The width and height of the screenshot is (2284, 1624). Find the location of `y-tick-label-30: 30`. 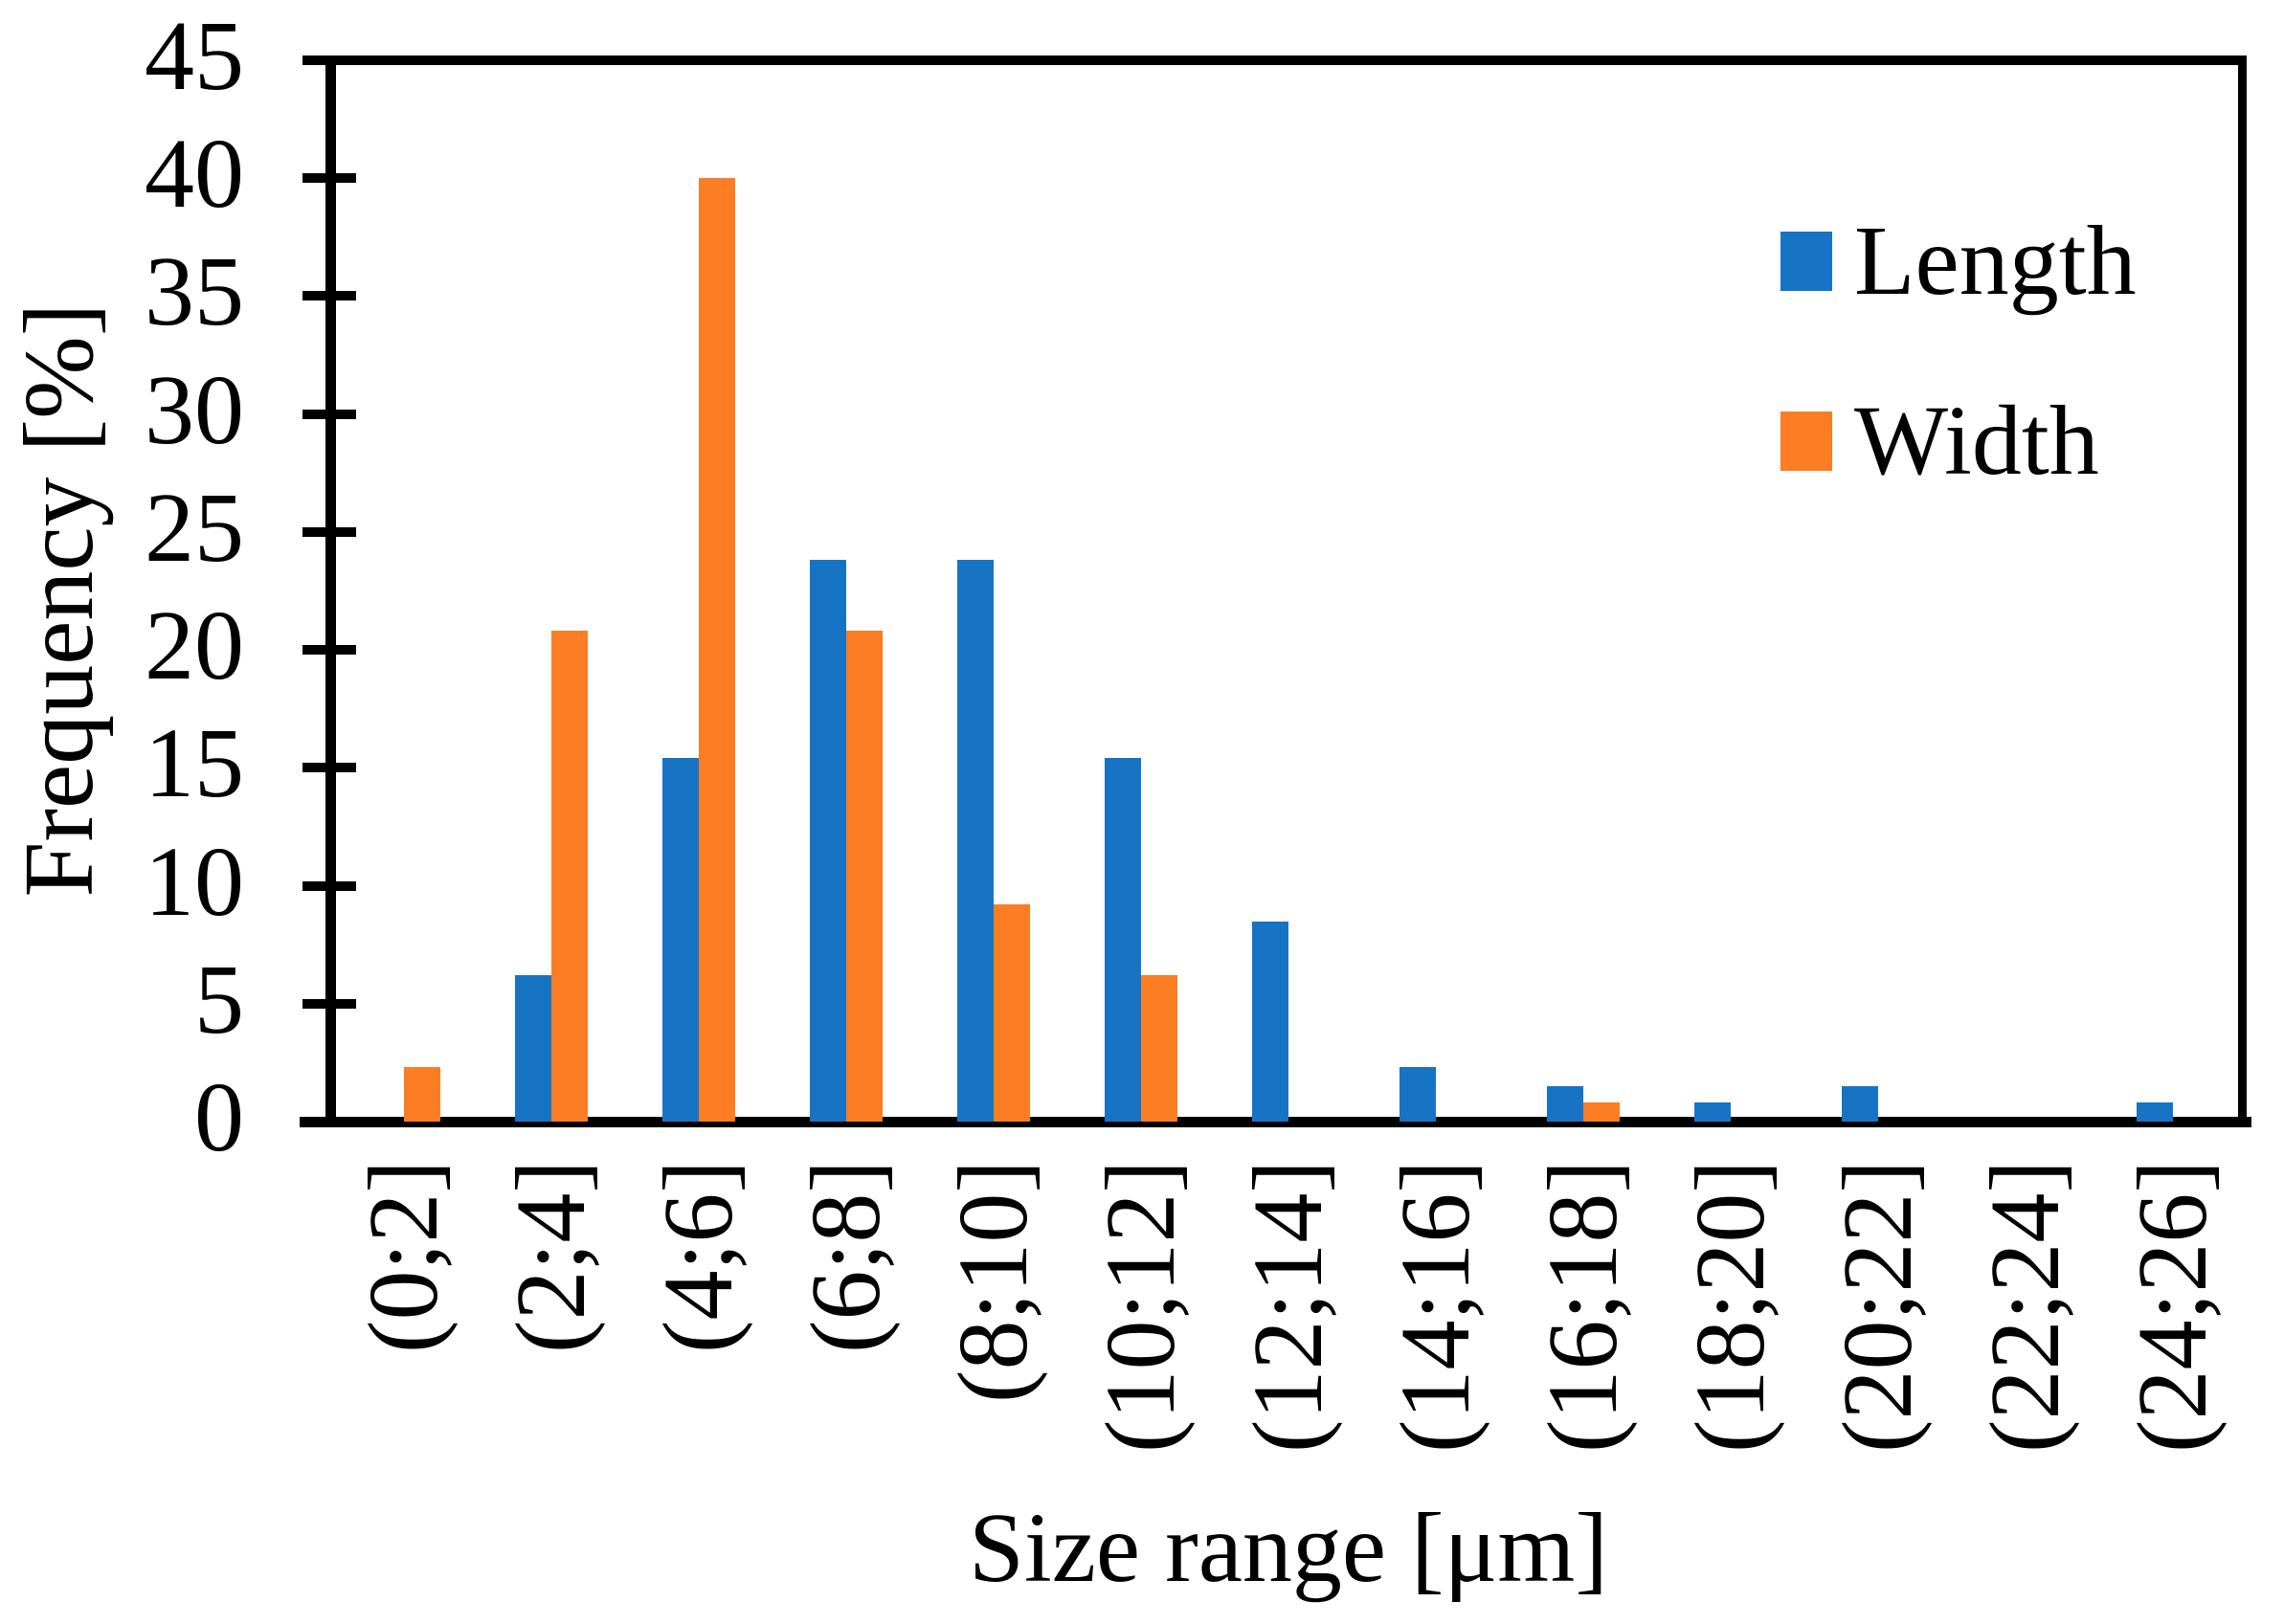

y-tick-label-30: 30 is located at coordinates (194, 410).